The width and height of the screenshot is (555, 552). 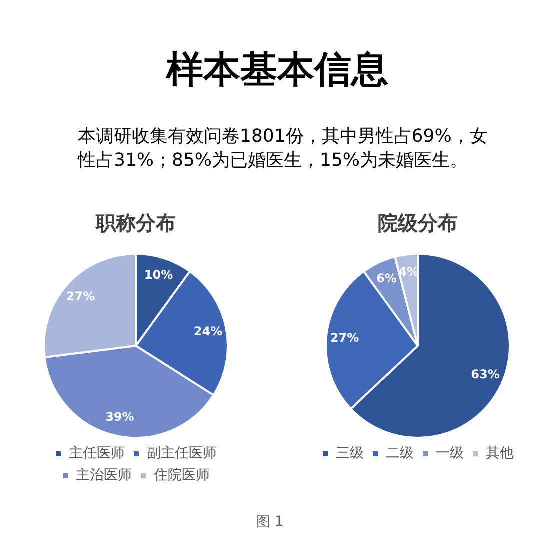 I want to click on legend-label: 主任医师, so click(x=97, y=454).